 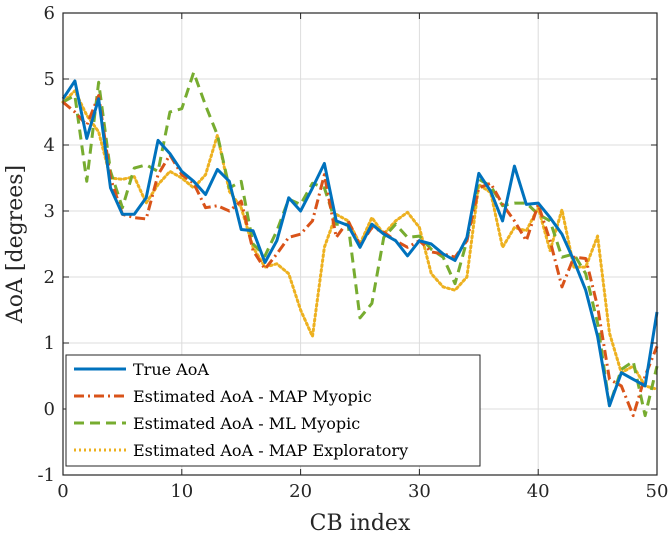 I want to click on y-axis-label: AoA [degrees], so click(x=15, y=244).